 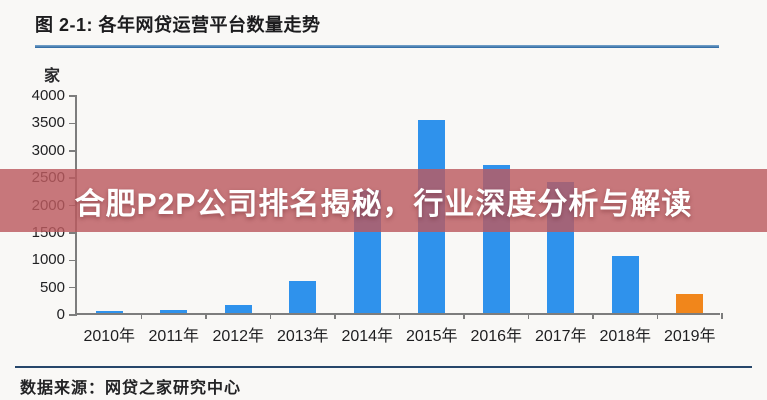 I want to click on y-axis-tick-label: 0, so click(x=60, y=314).